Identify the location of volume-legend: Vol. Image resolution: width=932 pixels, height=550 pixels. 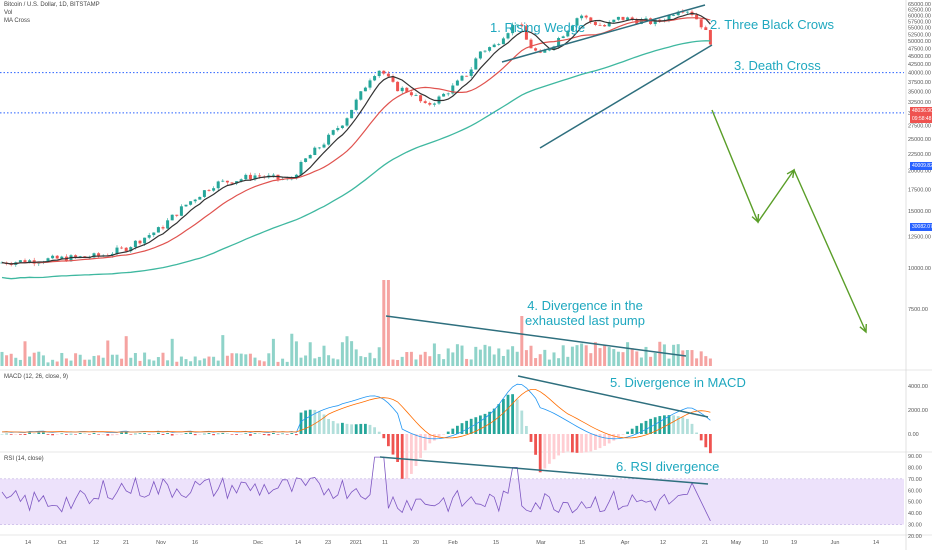
(8, 13).